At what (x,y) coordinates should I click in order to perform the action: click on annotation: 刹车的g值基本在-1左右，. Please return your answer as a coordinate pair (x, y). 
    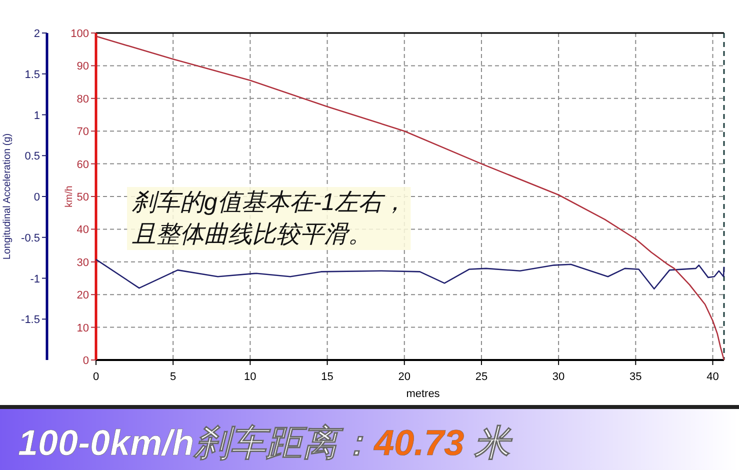
    Looking at the image, I should click on (269, 202).